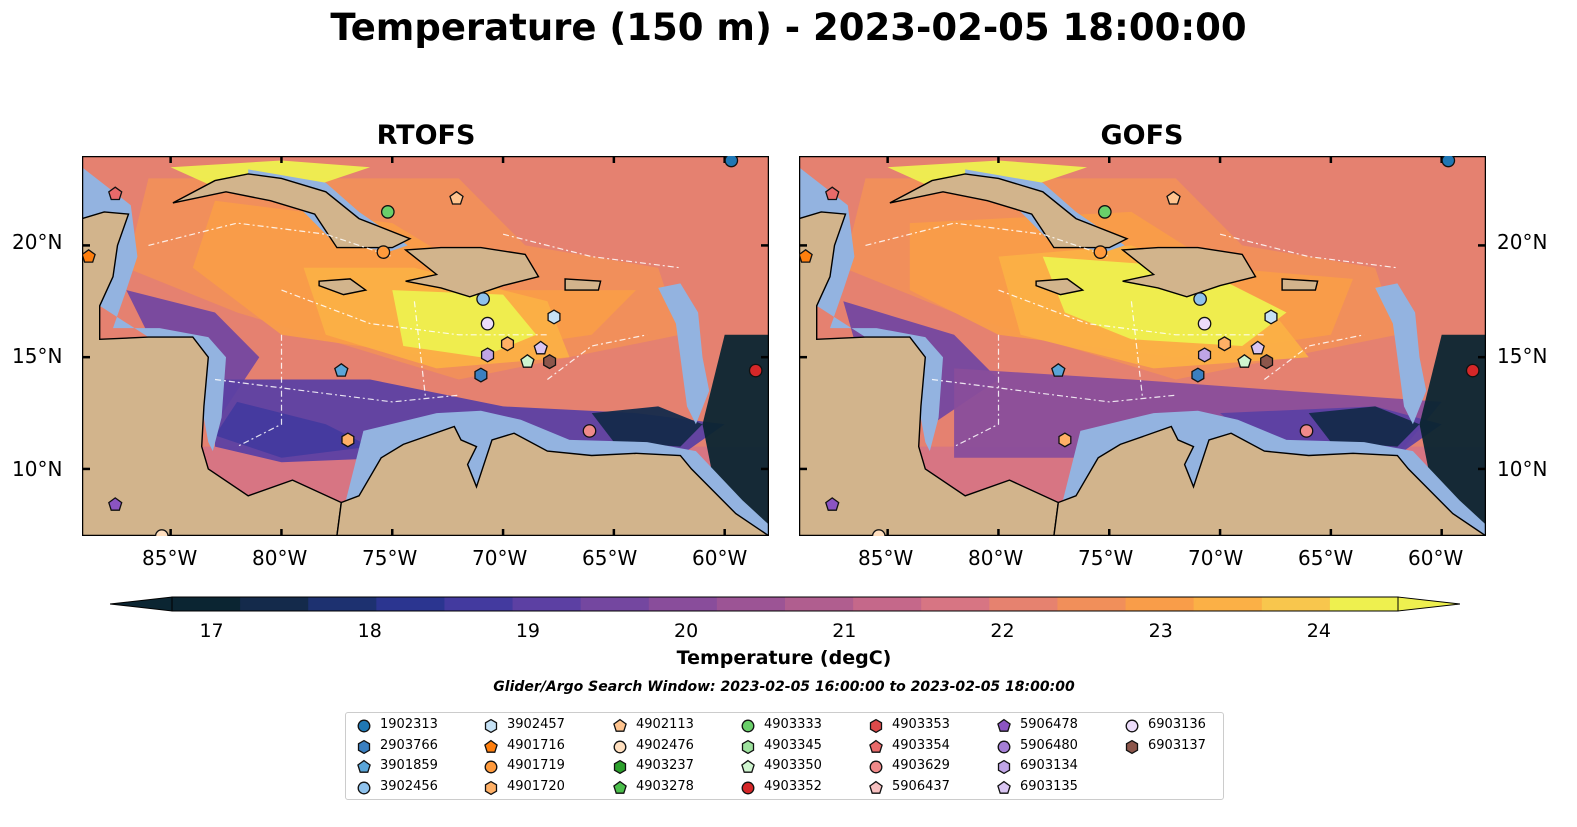 The width and height of the screenshot is (1577, 827). Describe the element at coordinates (784, 658) in the screenshot. I see `colorbar-label: Temperature (degC)` at that location.